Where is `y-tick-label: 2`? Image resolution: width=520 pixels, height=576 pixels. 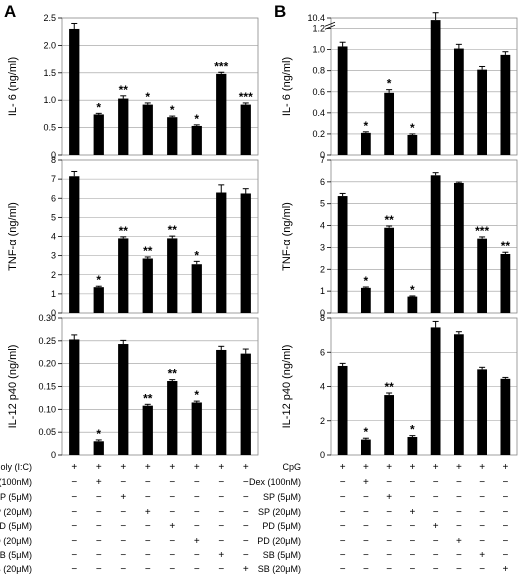 y-tick-label: 2 is located at coordinates (322, 269).